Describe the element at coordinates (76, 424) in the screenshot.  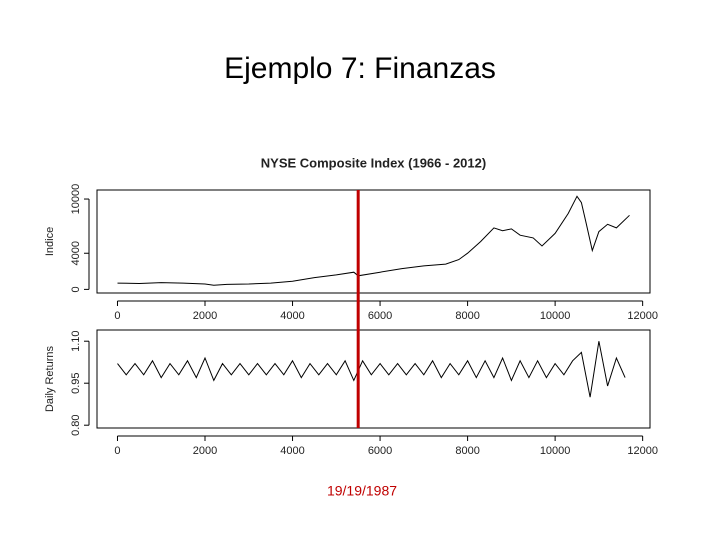
I see `y-tick-label: 0.80` at that location.